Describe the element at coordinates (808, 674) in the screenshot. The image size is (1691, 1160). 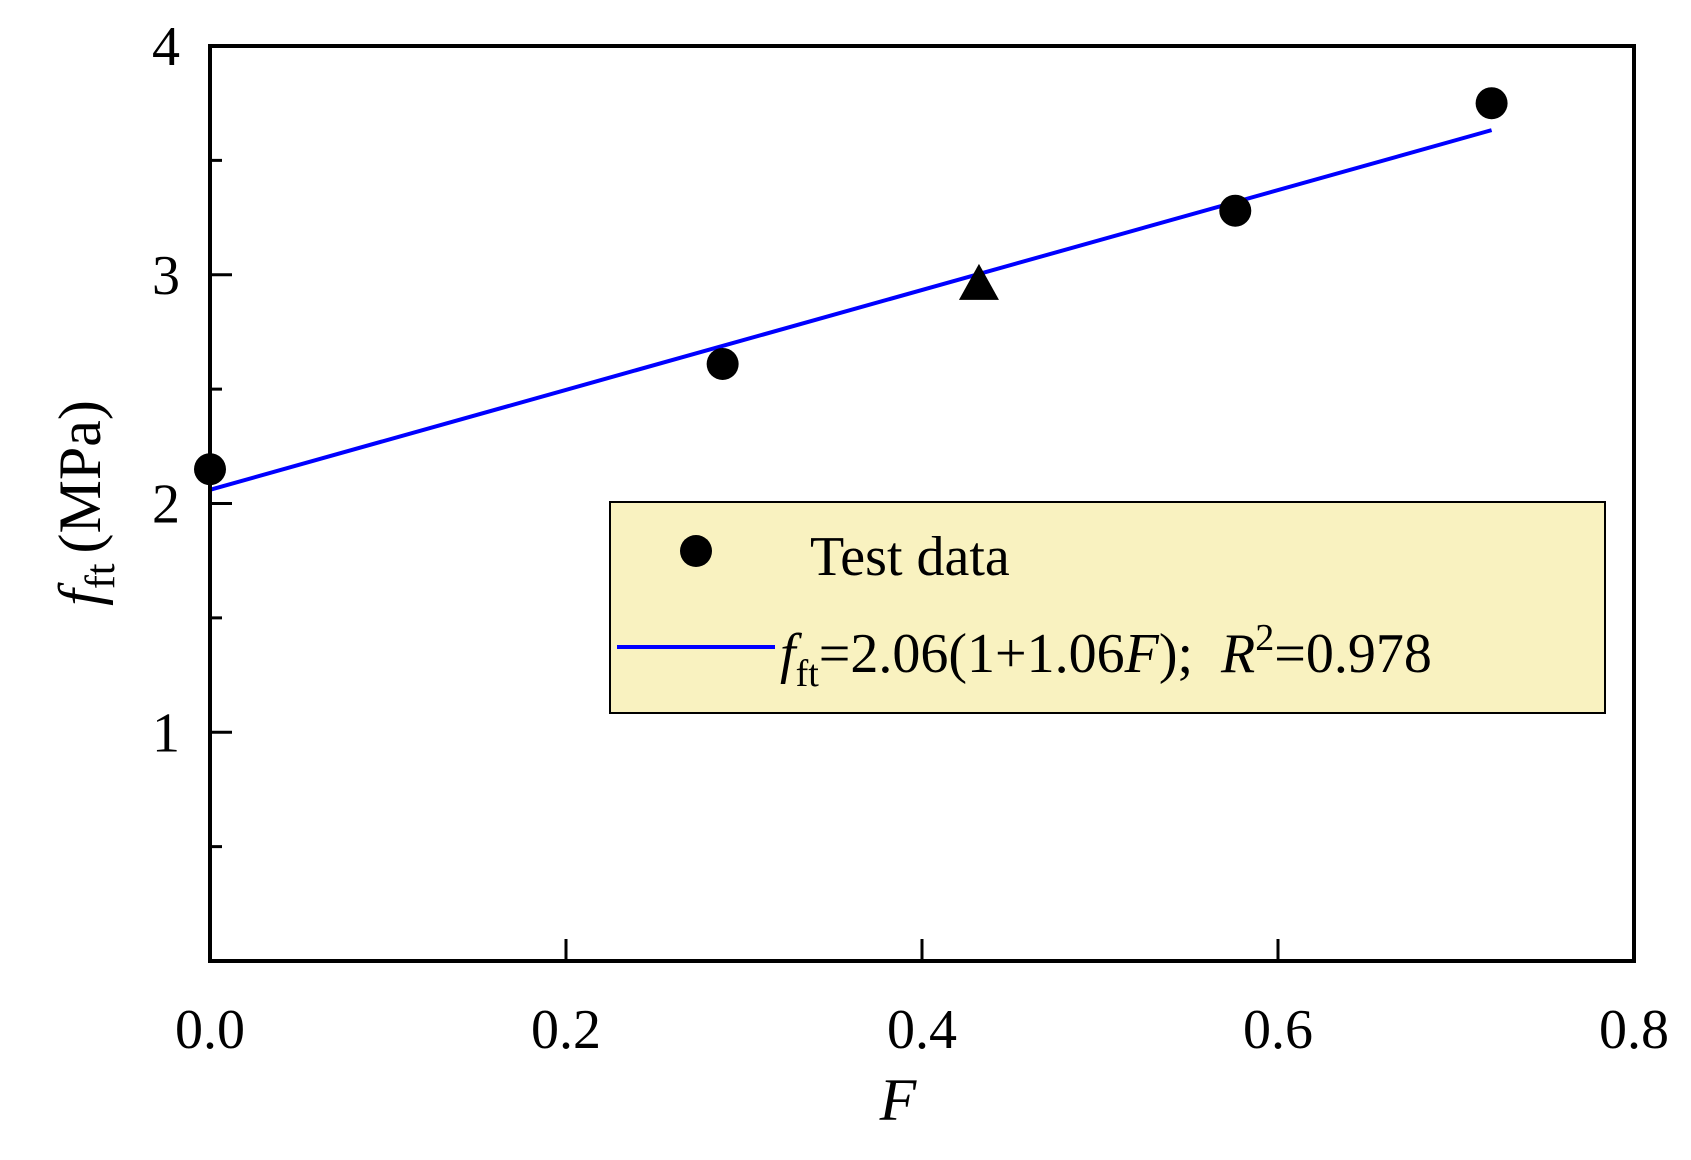
I see `fit-lhs-subscript: ft` at that location.